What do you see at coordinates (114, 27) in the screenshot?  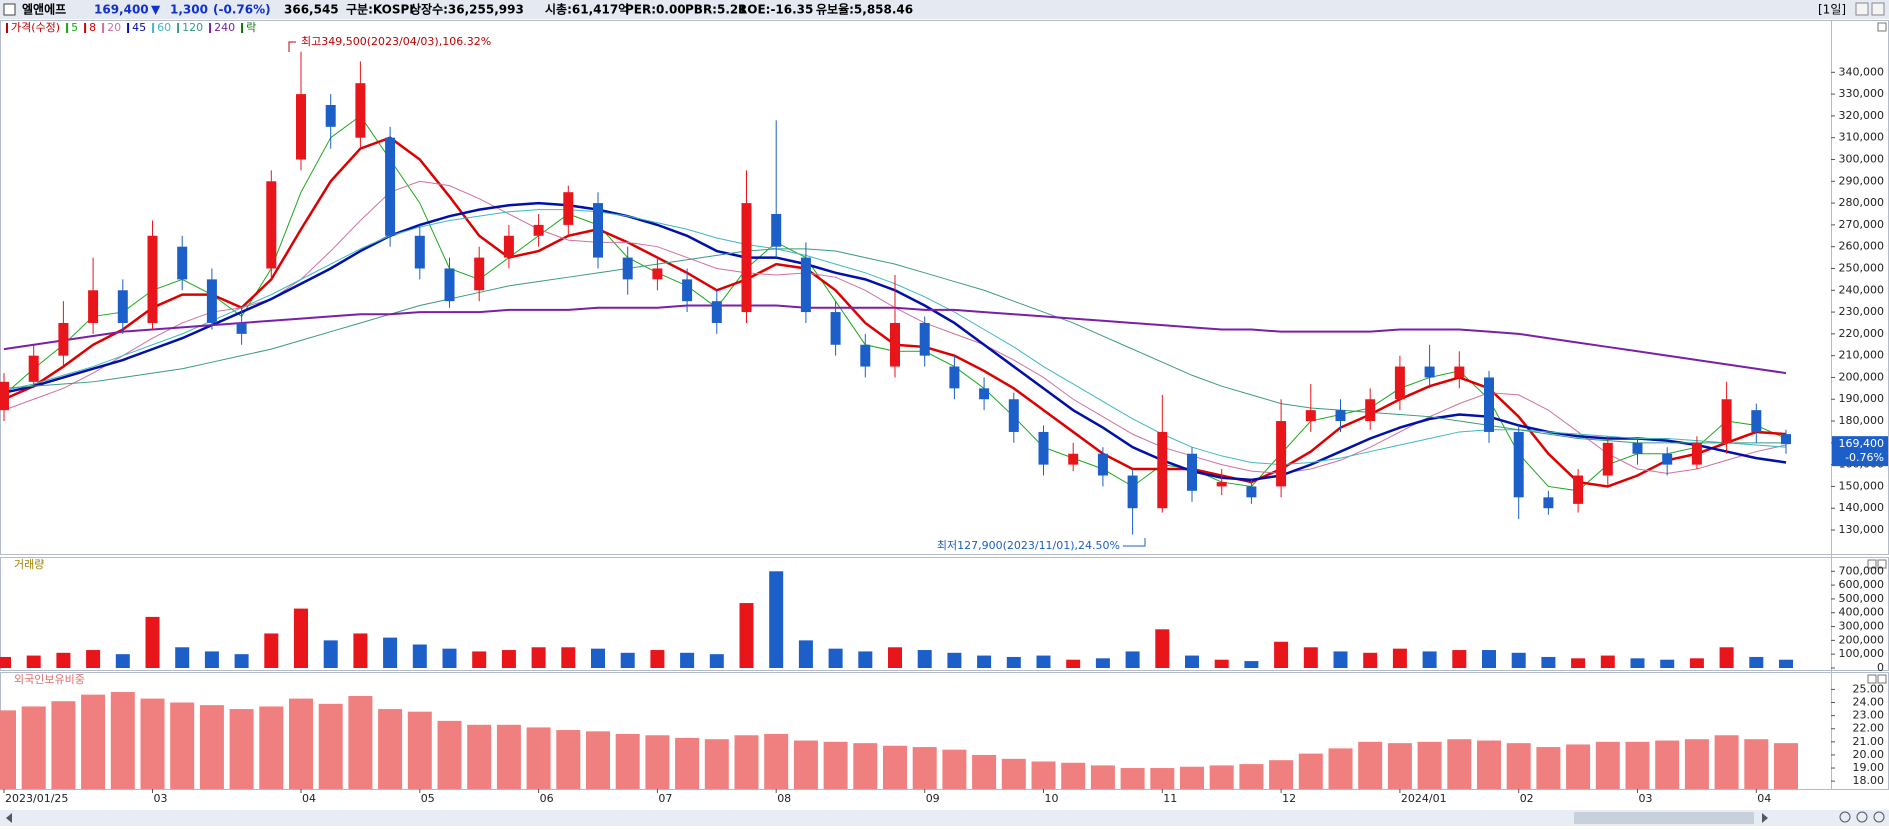 I see `legend-label: 20` at bounding box center [114, 27].